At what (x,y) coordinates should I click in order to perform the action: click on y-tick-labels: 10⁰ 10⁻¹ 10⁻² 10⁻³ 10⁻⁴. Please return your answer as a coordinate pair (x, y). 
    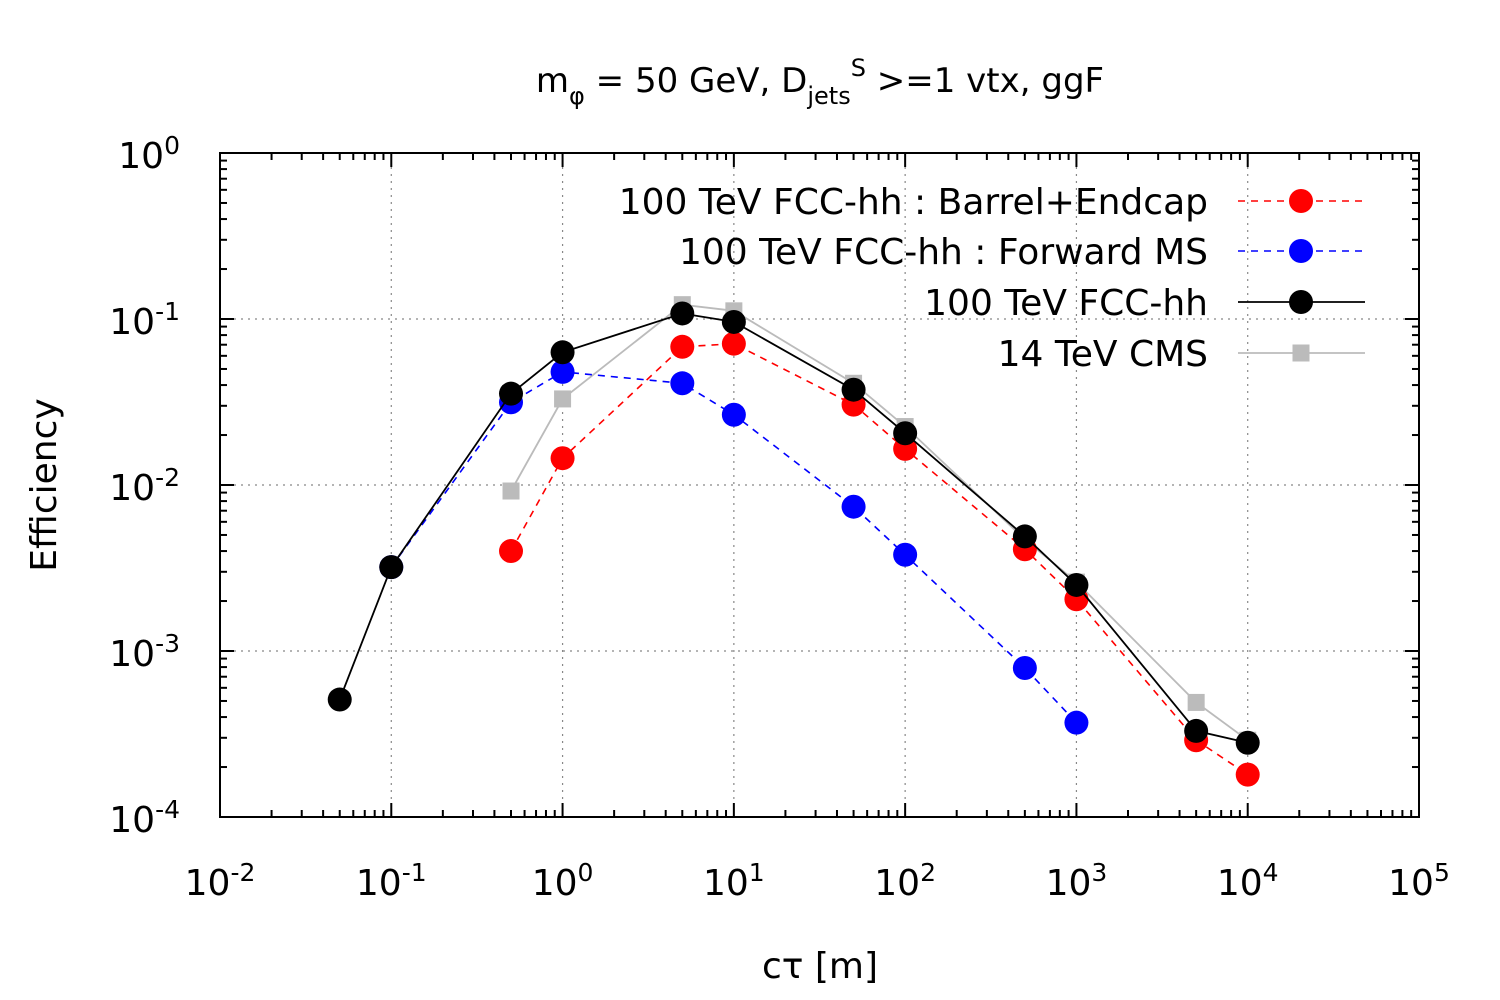
    Looking at the image, I should click on (144, 486).